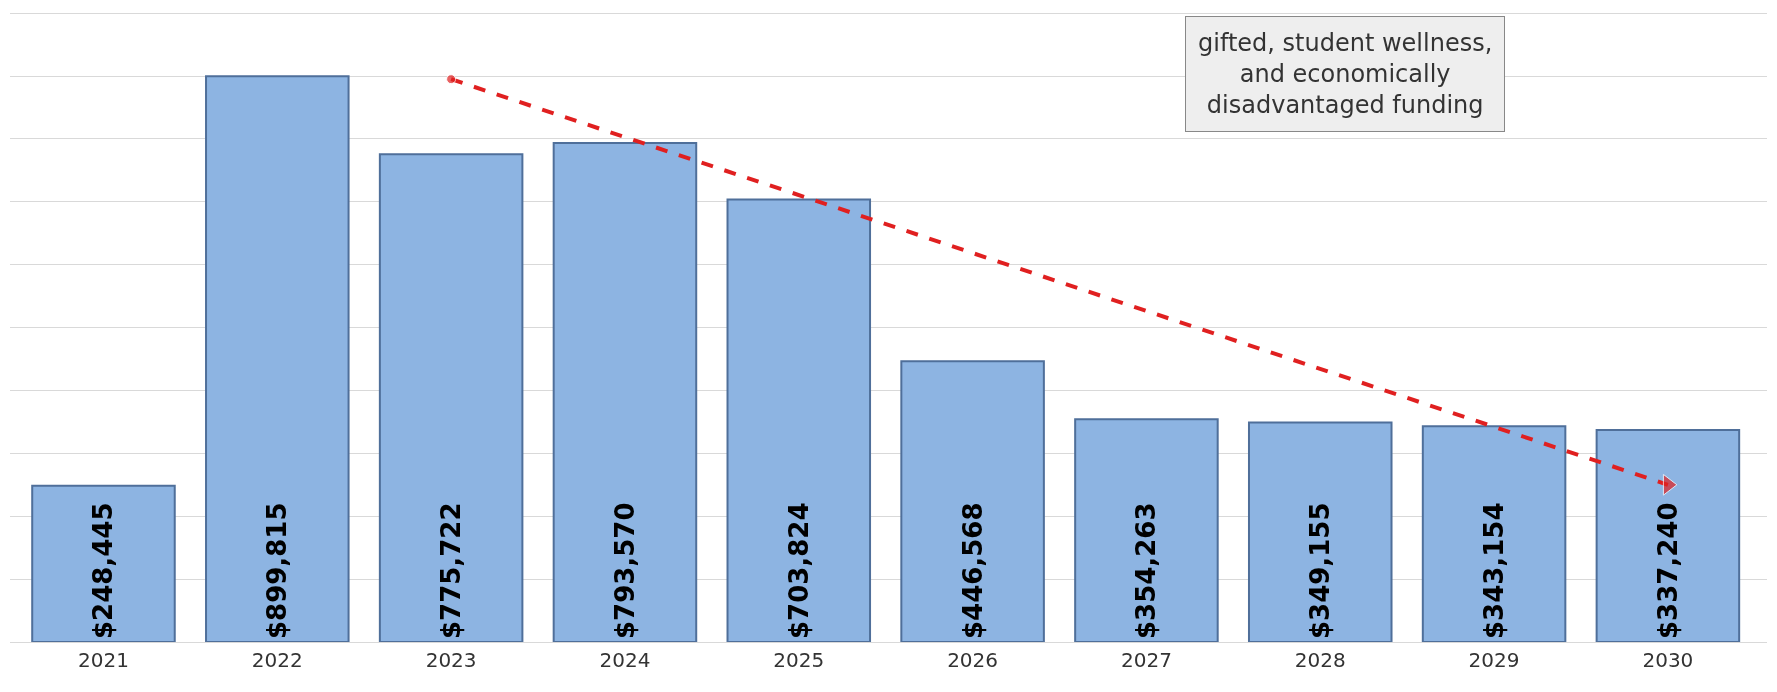 The width and height of the screenshot is (1777, 692). Describe the element at coordinates (1668, 660) in the screenshot. I see `x-tick-label: 2030` at that location.